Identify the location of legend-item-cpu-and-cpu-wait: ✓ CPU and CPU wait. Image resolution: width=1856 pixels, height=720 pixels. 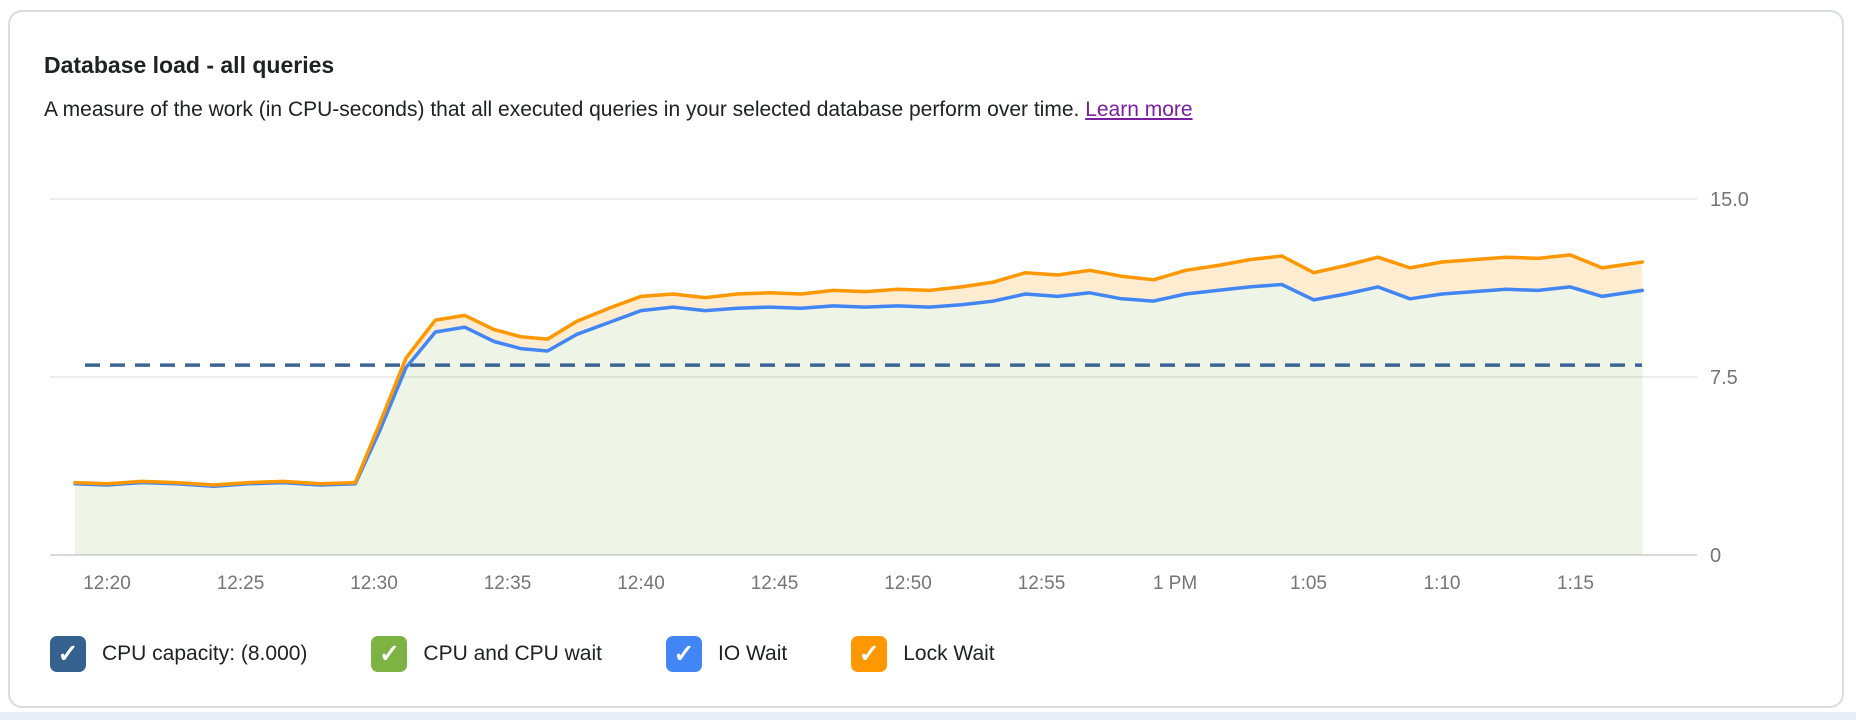
(486, 654).